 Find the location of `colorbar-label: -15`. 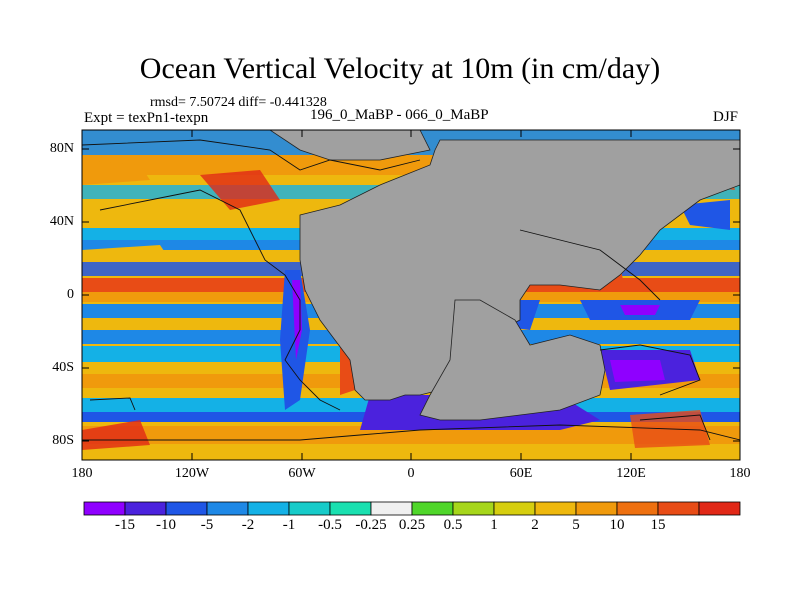

colorbar-label: -15 is located at coordinates (125, 525).